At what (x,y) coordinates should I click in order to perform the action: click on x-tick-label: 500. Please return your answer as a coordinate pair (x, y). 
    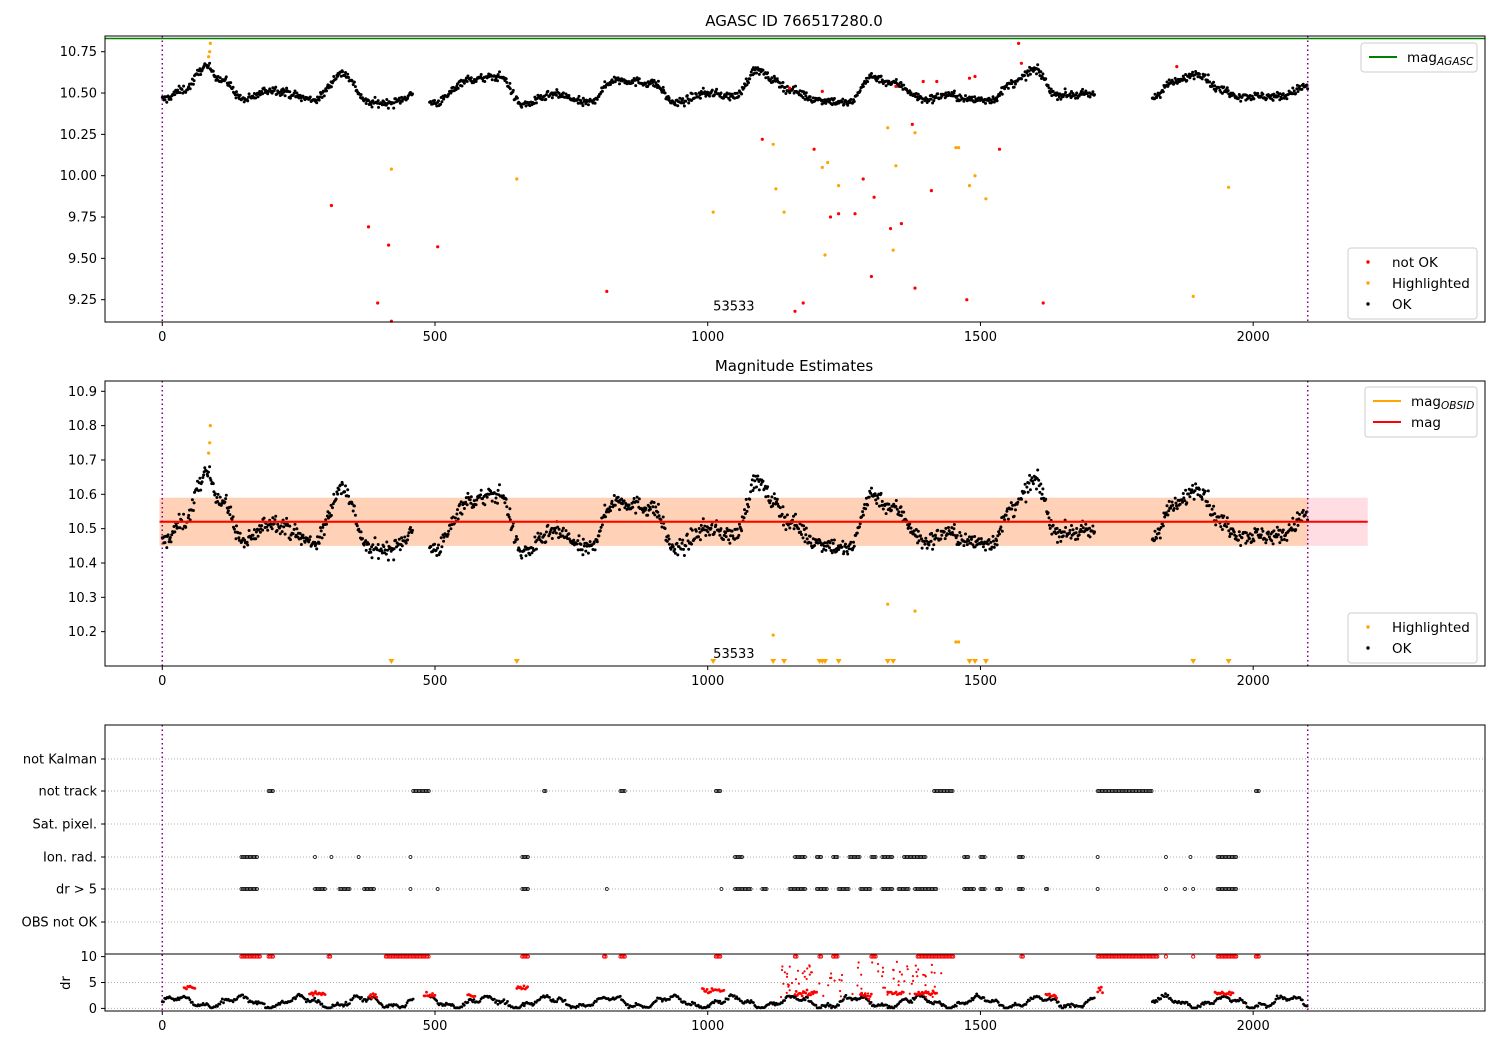
    Looking at the image, I should click on (435, 337).